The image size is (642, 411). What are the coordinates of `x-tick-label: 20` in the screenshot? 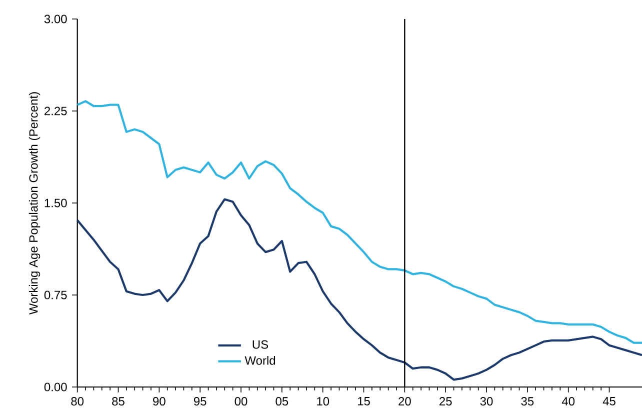 It's located at (404, 401).